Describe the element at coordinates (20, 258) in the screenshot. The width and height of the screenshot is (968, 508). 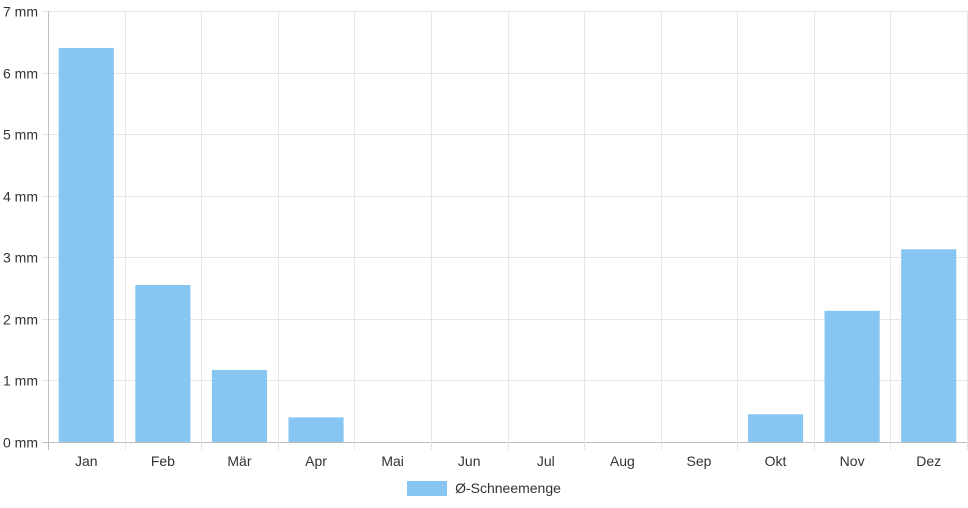
I see `y-tick-label: 3 mm` at that location.